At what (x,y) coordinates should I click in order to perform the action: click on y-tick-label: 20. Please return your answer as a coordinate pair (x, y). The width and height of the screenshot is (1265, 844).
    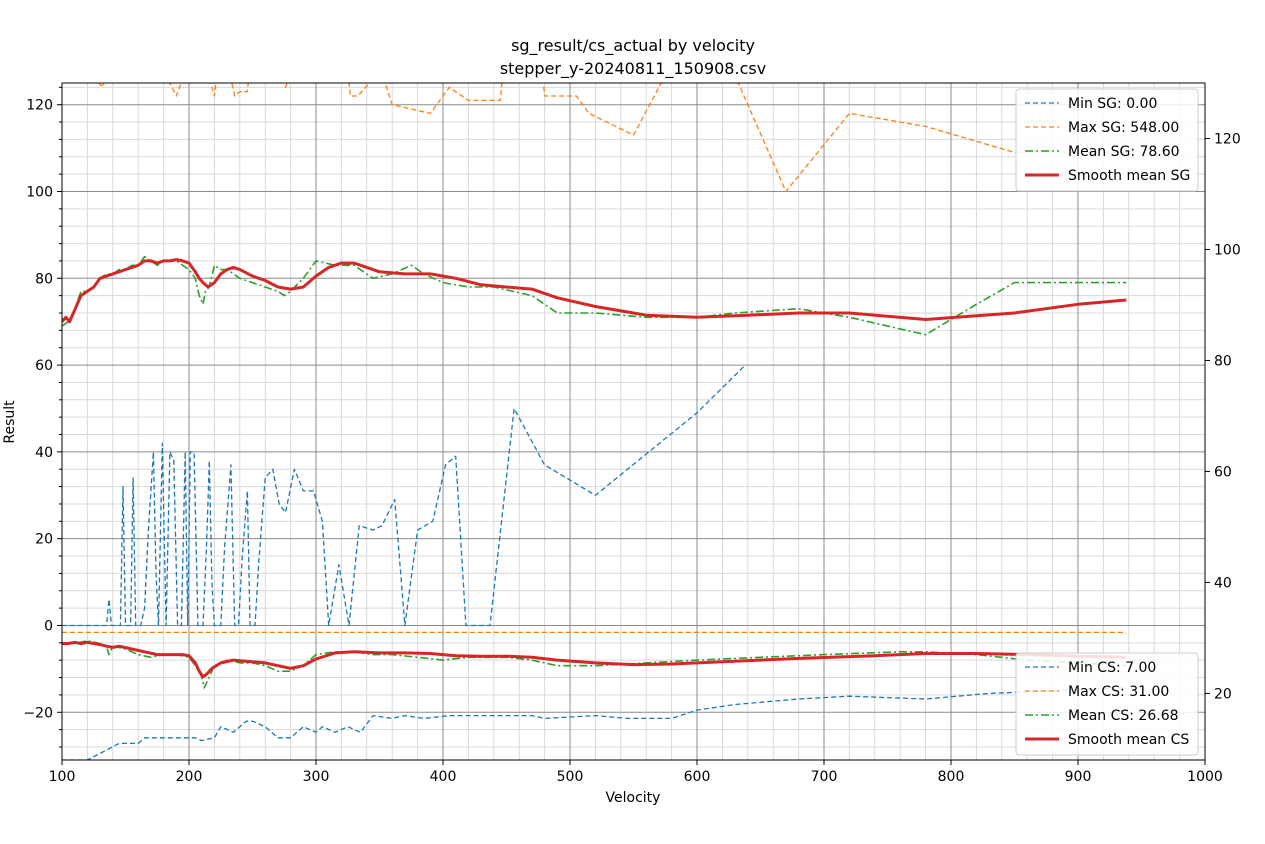
    Looking at the image, I should click on (44, 540).